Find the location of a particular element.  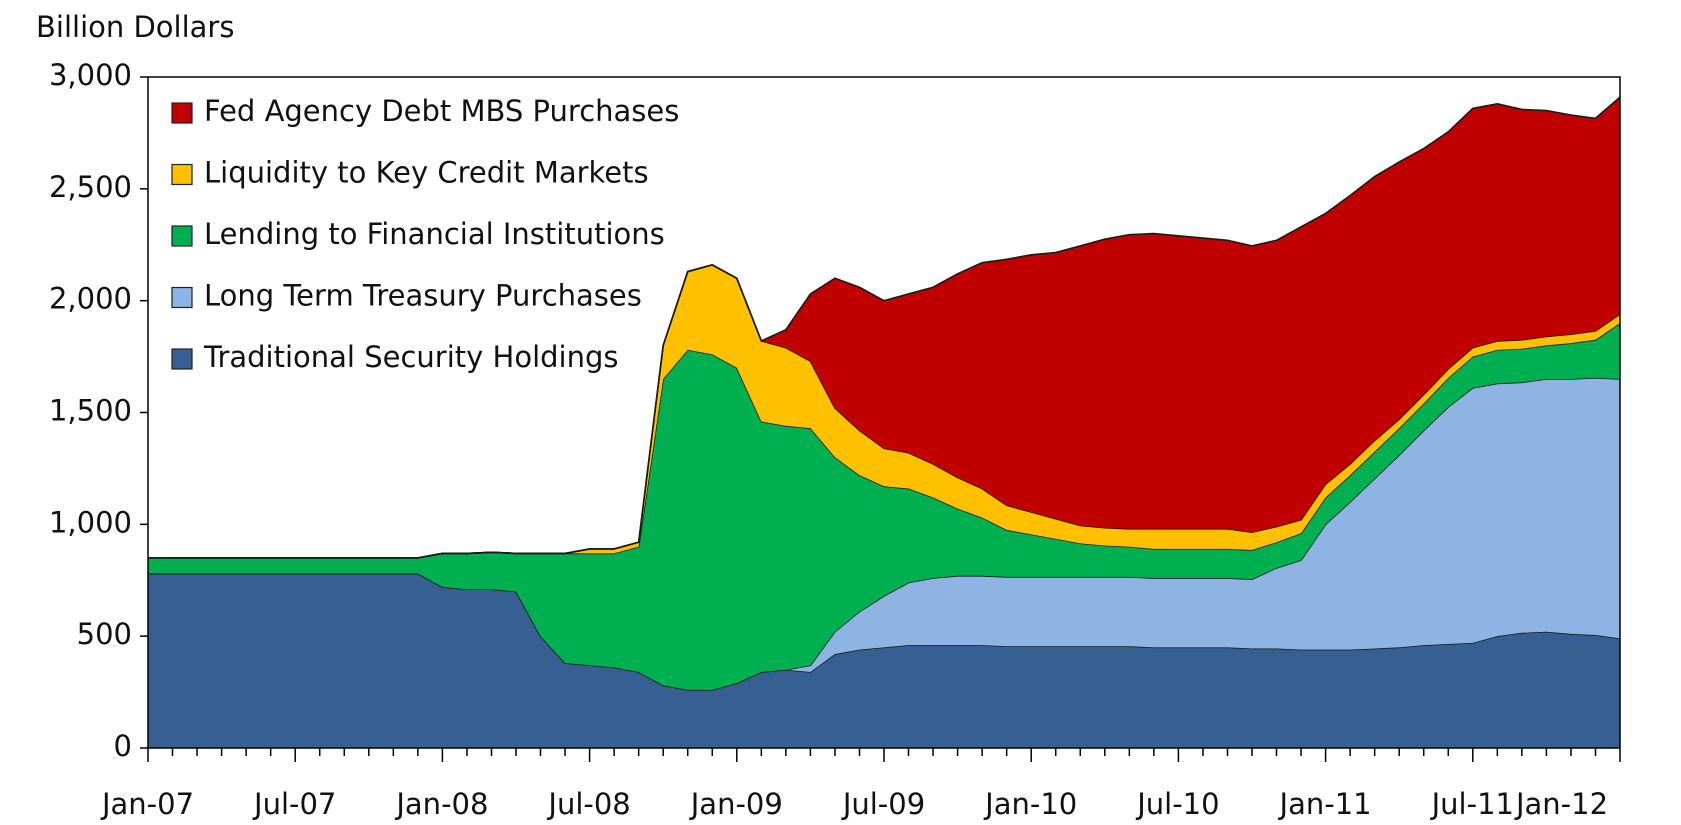

legend-label: Lending to Financial Institutions is located at coordinates (434, 234).